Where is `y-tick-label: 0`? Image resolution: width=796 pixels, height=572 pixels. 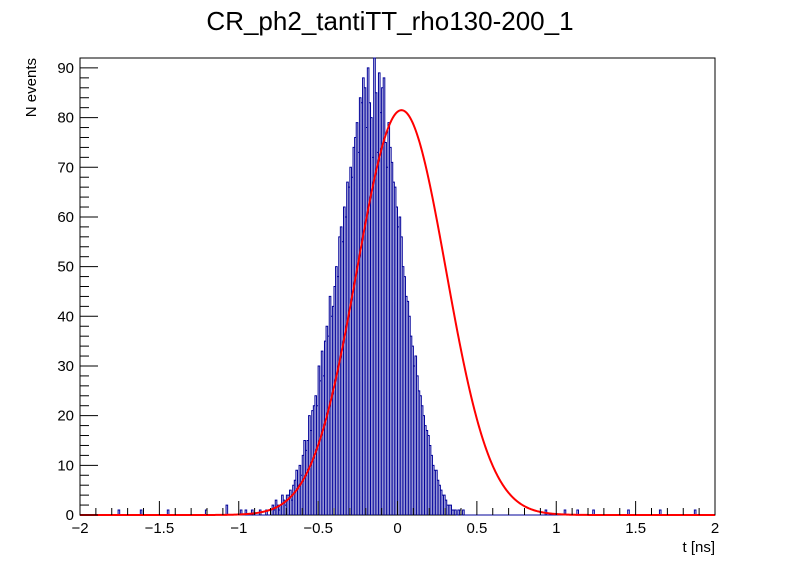 y-tick-label: 0 is located at coordinates (70, 515).